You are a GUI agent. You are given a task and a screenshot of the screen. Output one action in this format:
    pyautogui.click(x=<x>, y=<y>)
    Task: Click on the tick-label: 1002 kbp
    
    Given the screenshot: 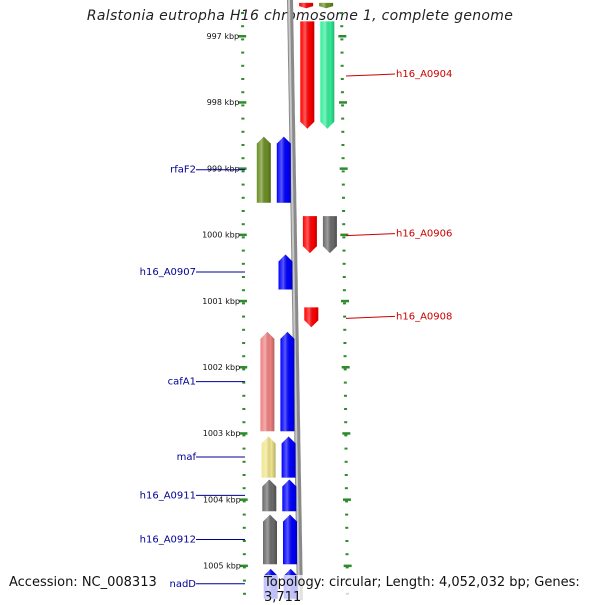 What is the action you would take?
    pyautogui.click(x=222, y=367)
    